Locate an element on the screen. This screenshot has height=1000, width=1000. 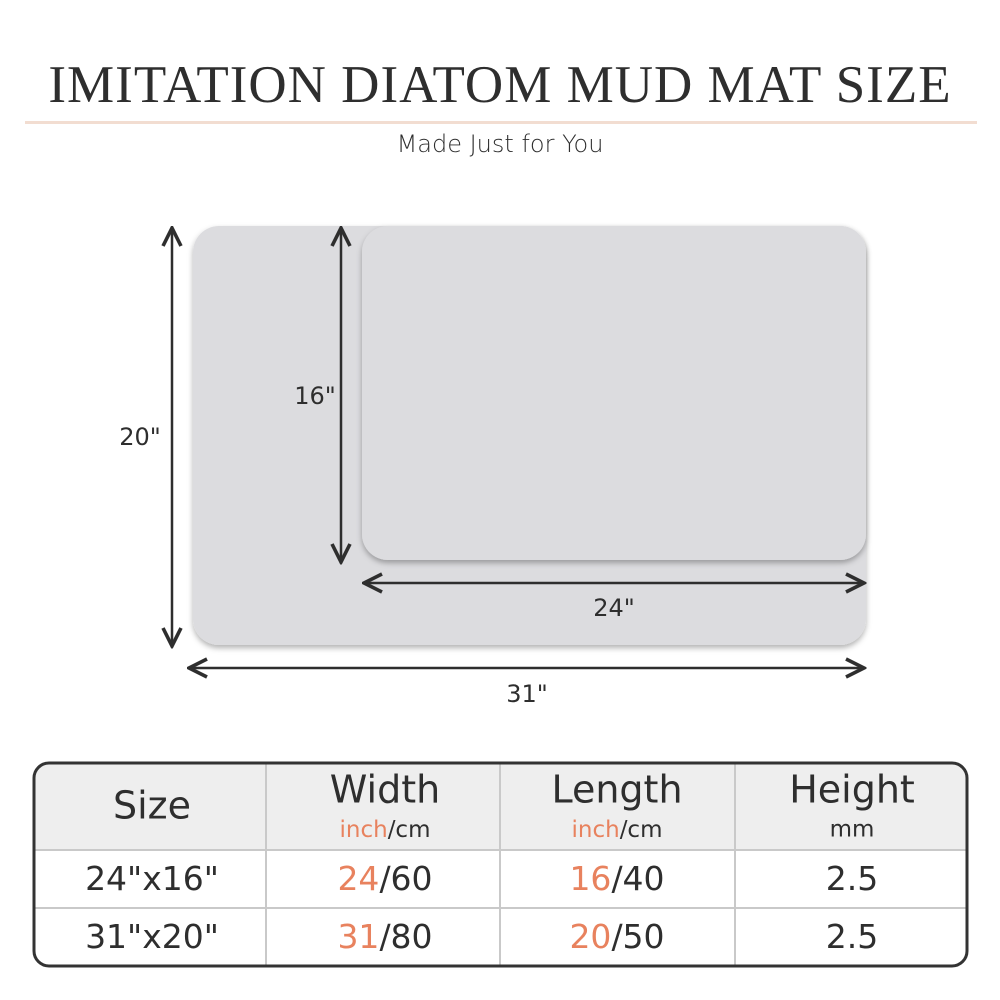
header-cell: Length is located at coordinates (616, 790).